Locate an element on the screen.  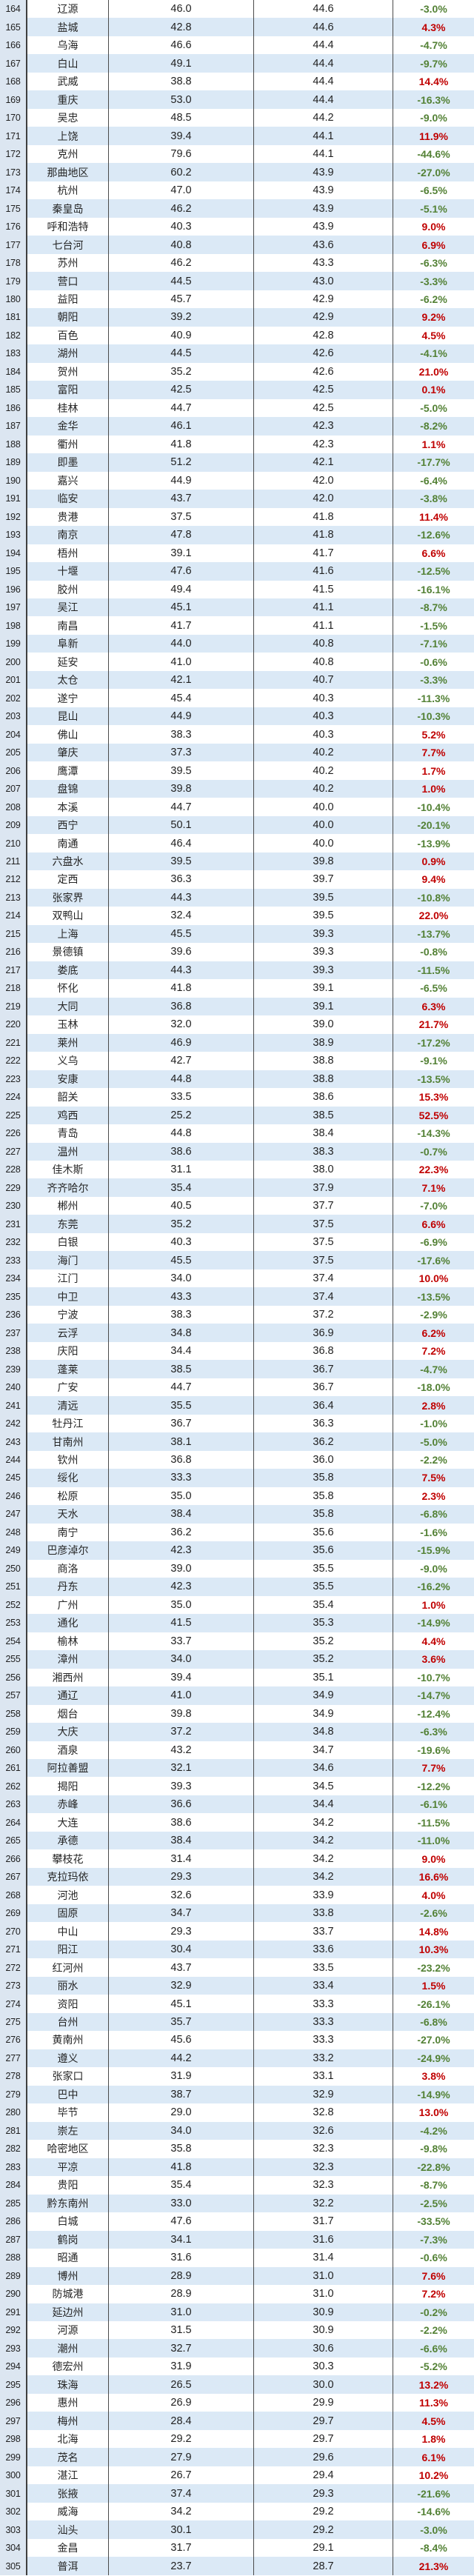
value2-cell: 33.5 is located at coordinates (323, 1967).